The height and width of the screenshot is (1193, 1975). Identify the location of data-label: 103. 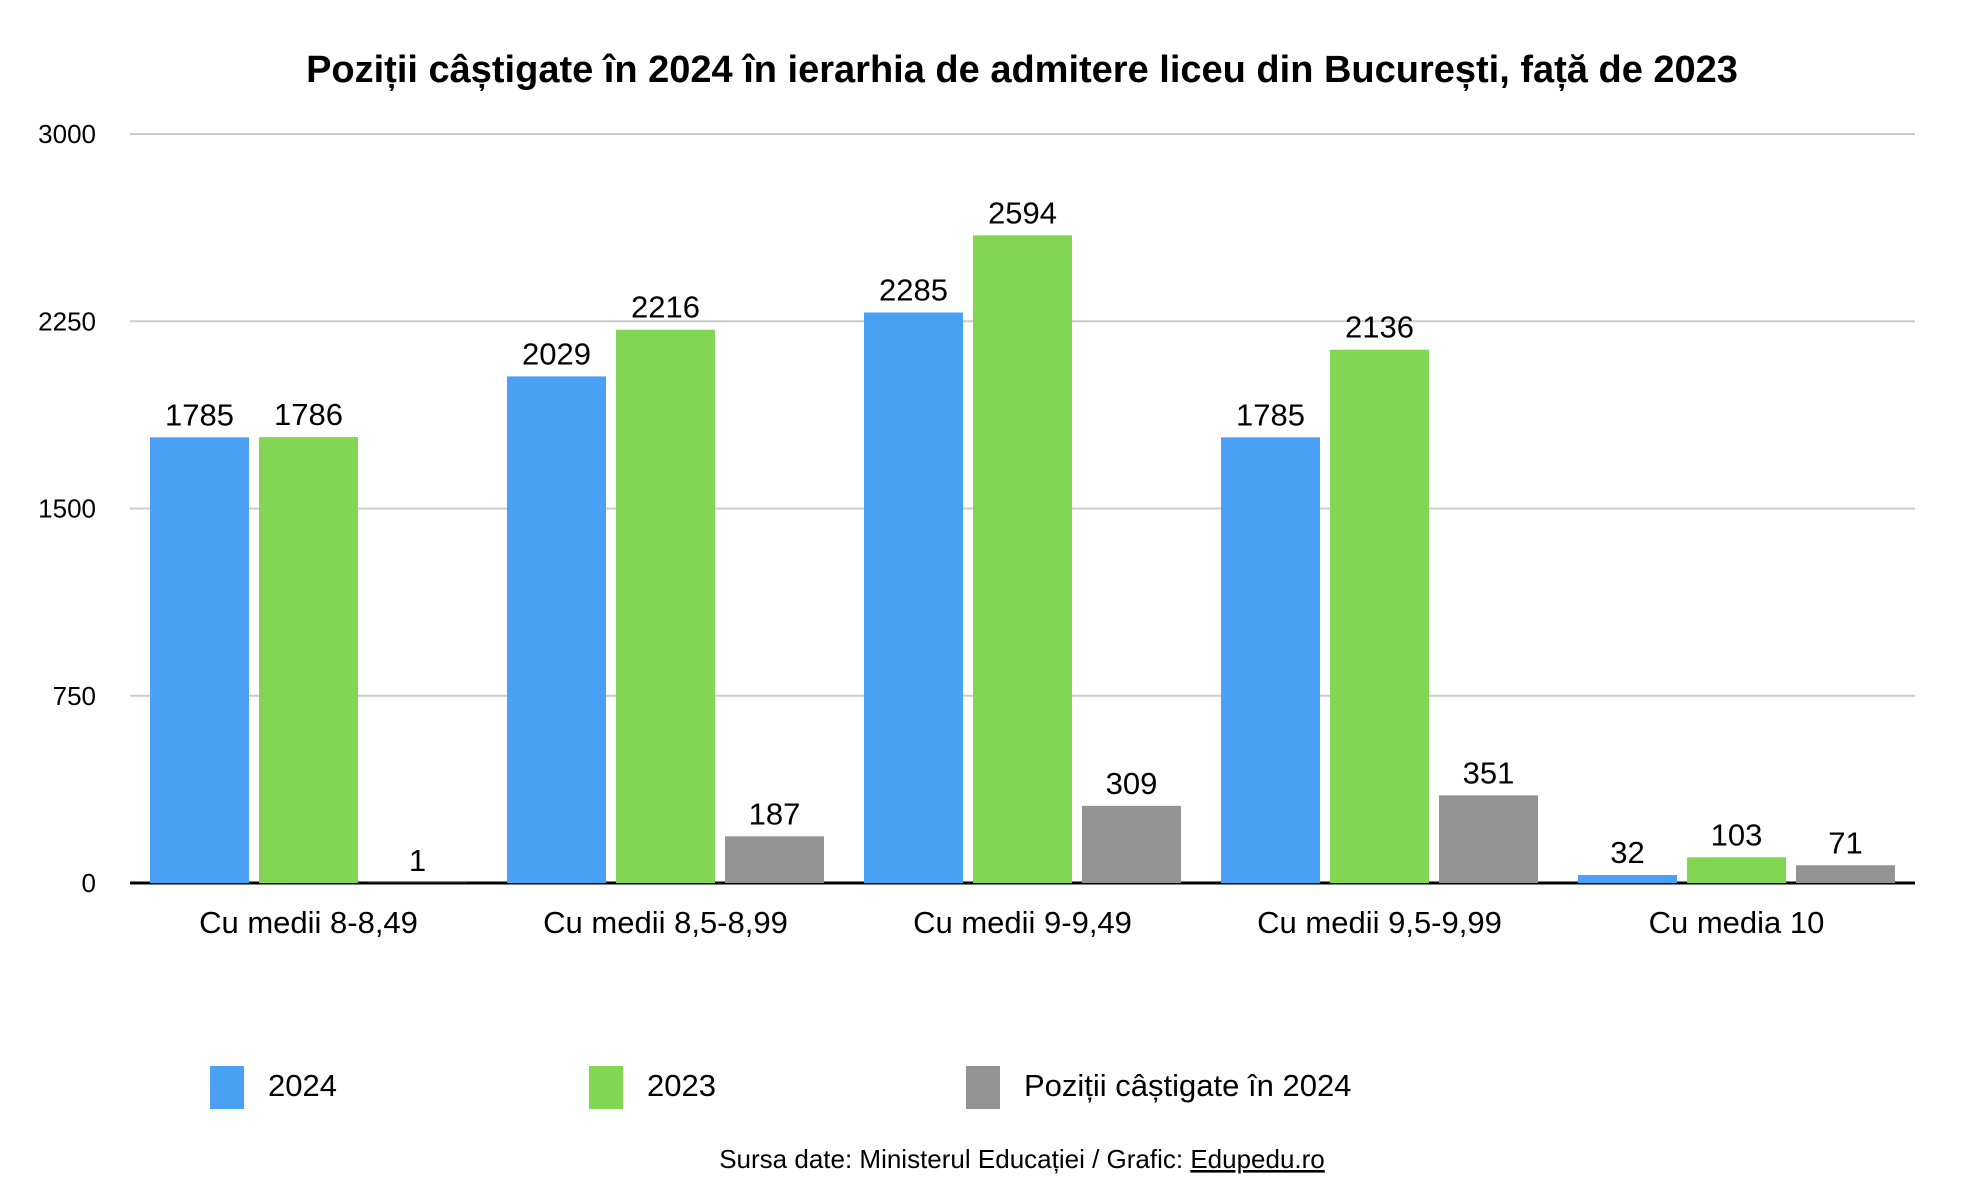
(1737, 834).